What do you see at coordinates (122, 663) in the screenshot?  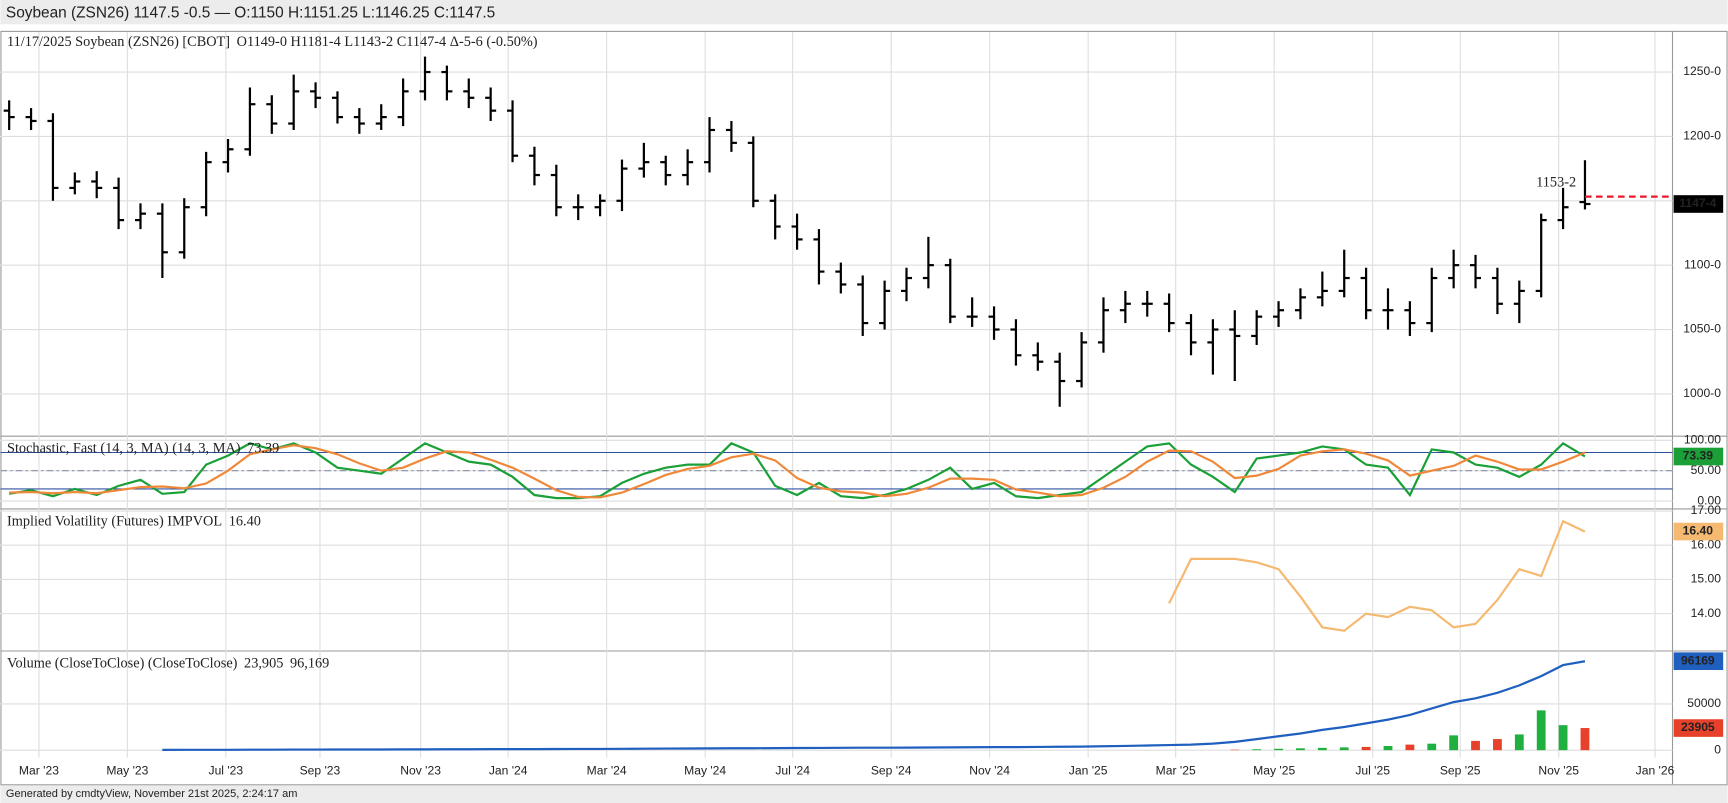 I see `legend-text: Volume (CloseToClose) (CloseToClose)` at bounding box center [122, 663].